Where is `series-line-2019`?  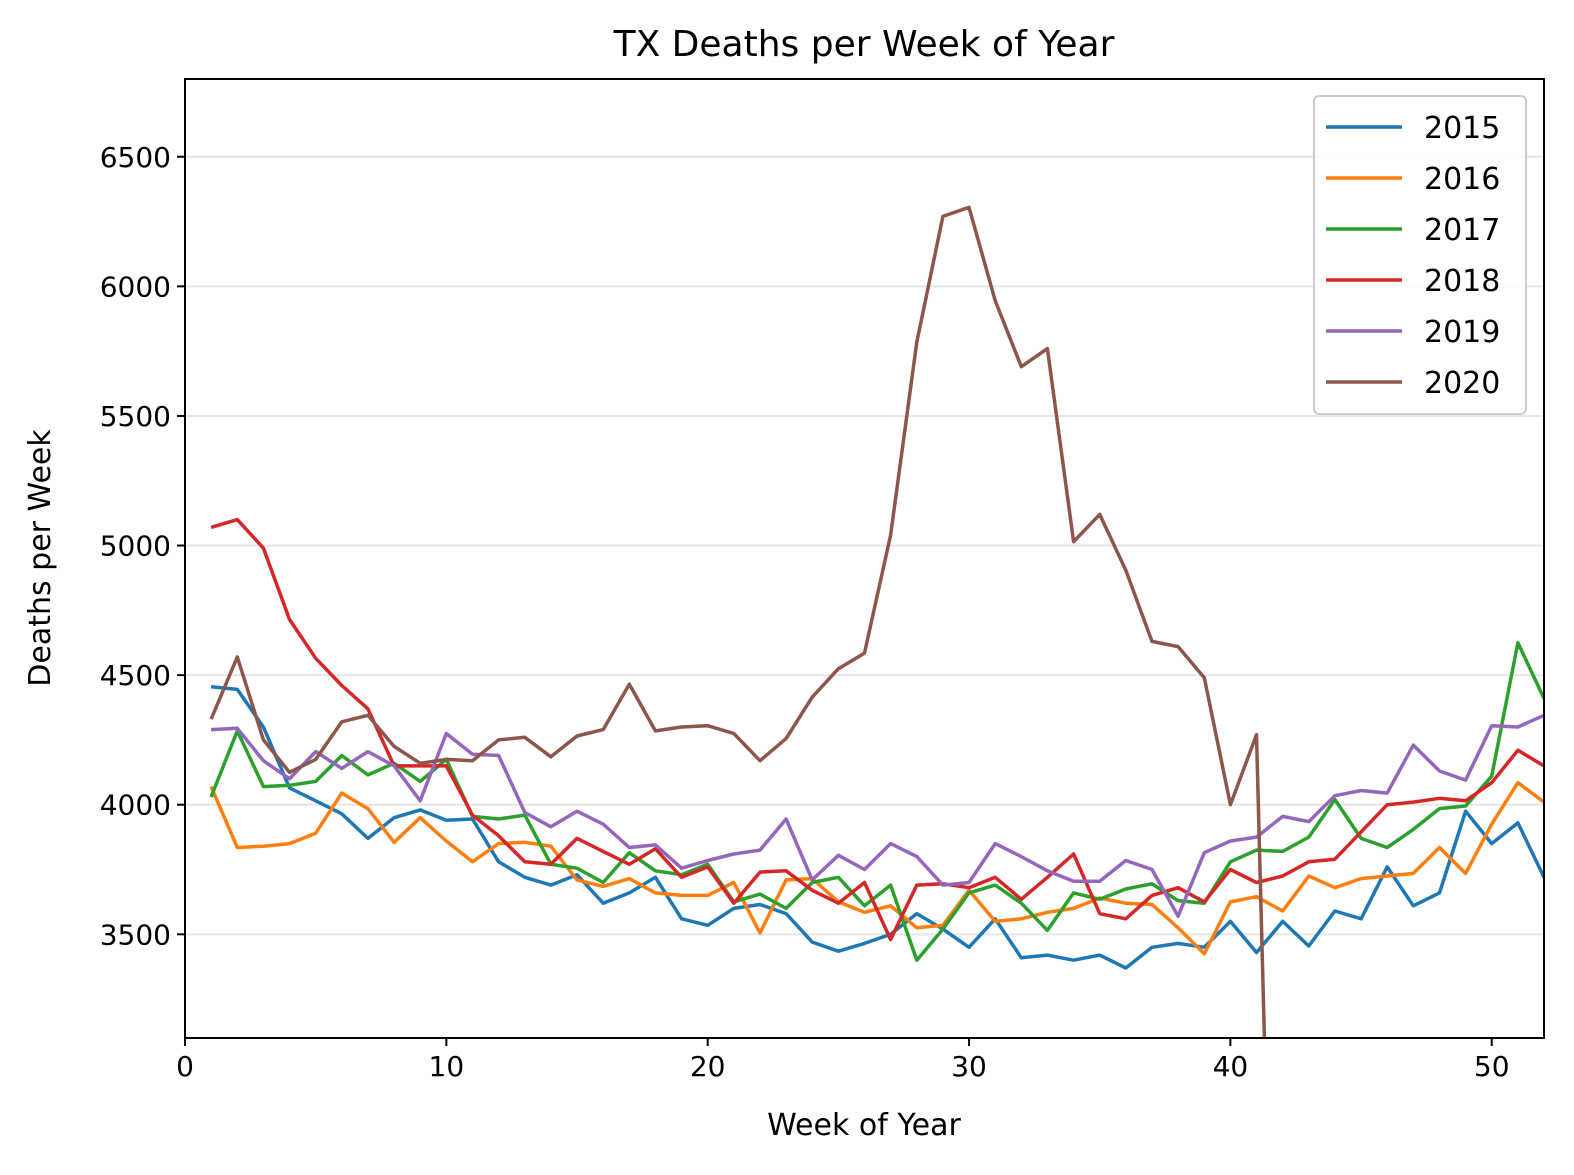
series-line-2019 is located at coordinates (877, 815).